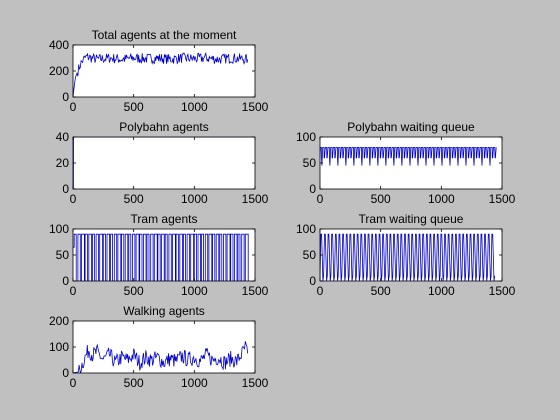 The height and width of the screenshot is (420, 560). I want to click on y-tick-label: 40, so click(63, 137).